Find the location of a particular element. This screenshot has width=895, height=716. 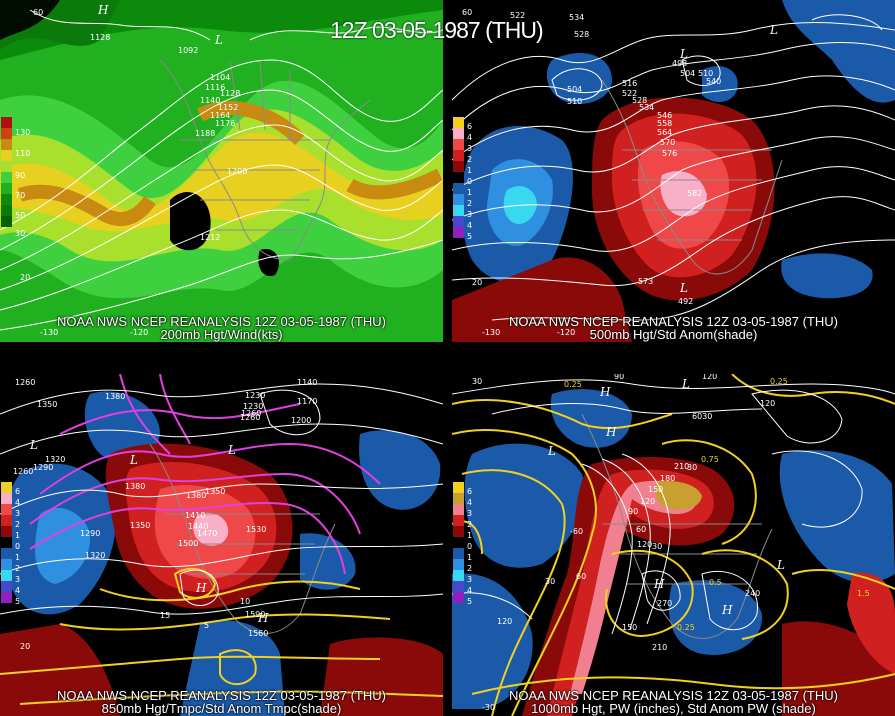

svg-text: 570 is located at coordinates (667, 142).